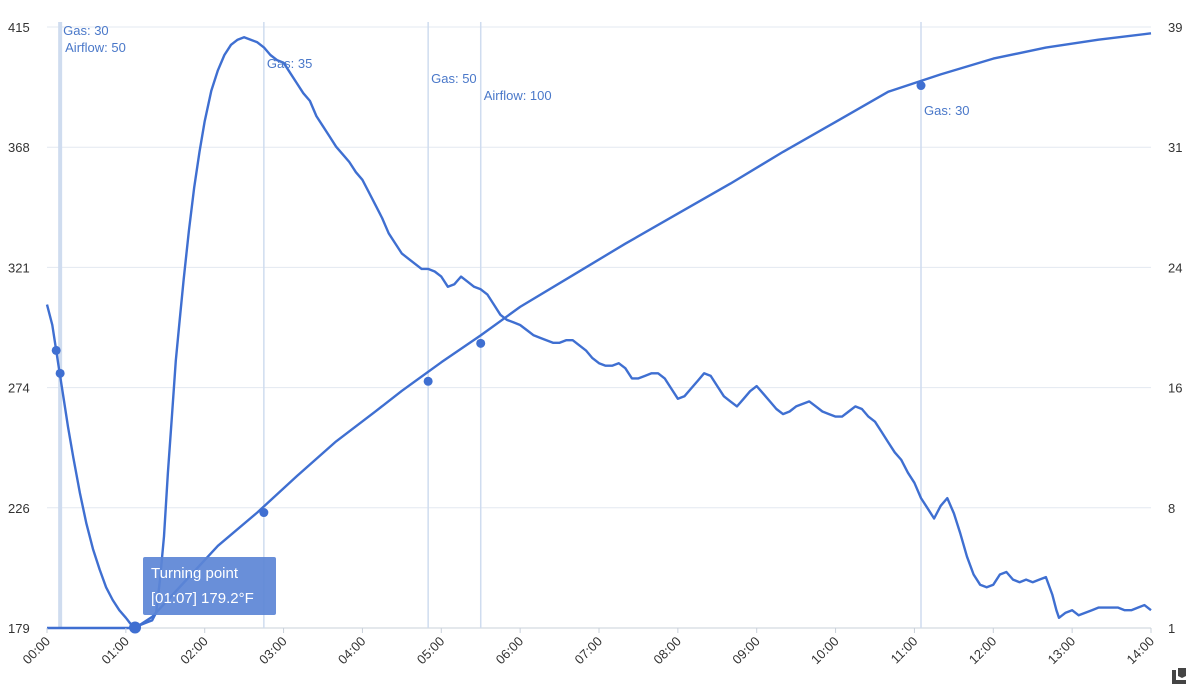 This screenshot has width=1200, height=700. What do you see at coordinates (1179, 676) in the screenshot?
I see `logo-icon` at bounding box center [1179, 676].